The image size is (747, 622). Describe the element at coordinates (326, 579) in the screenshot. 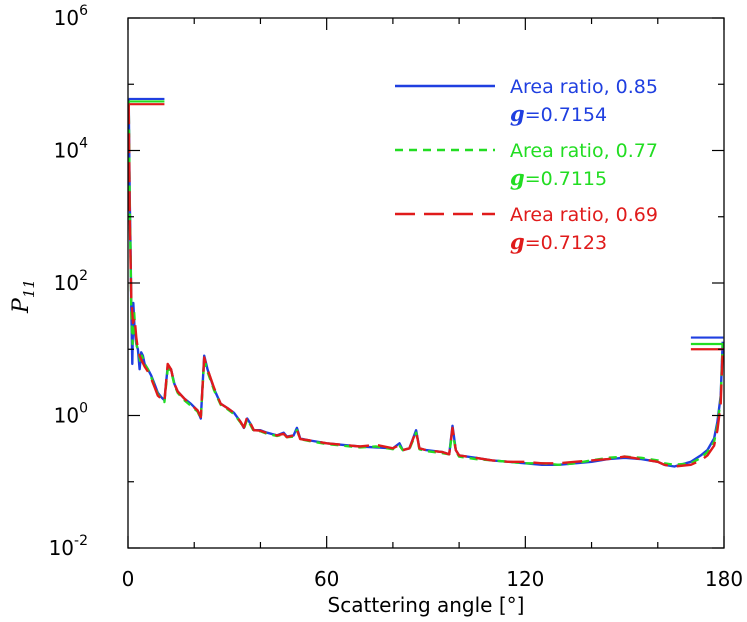

I see `x-tick-label: 60` at that location.